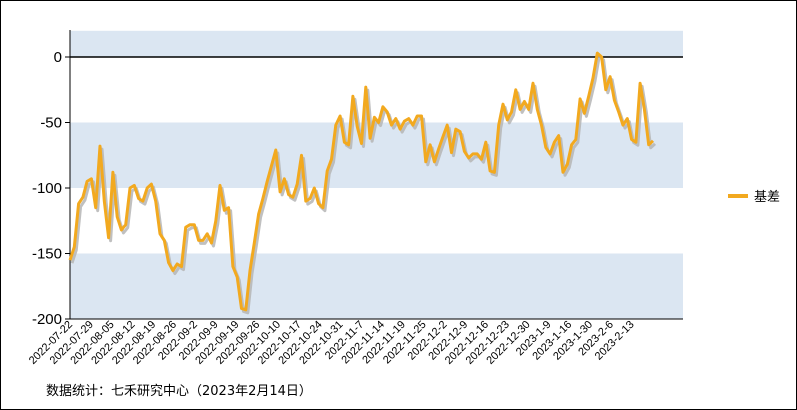 Image resolution: width=797 pixels, height=410 pixels. I want to click on y-tick-label: 0, so click(58, 57).